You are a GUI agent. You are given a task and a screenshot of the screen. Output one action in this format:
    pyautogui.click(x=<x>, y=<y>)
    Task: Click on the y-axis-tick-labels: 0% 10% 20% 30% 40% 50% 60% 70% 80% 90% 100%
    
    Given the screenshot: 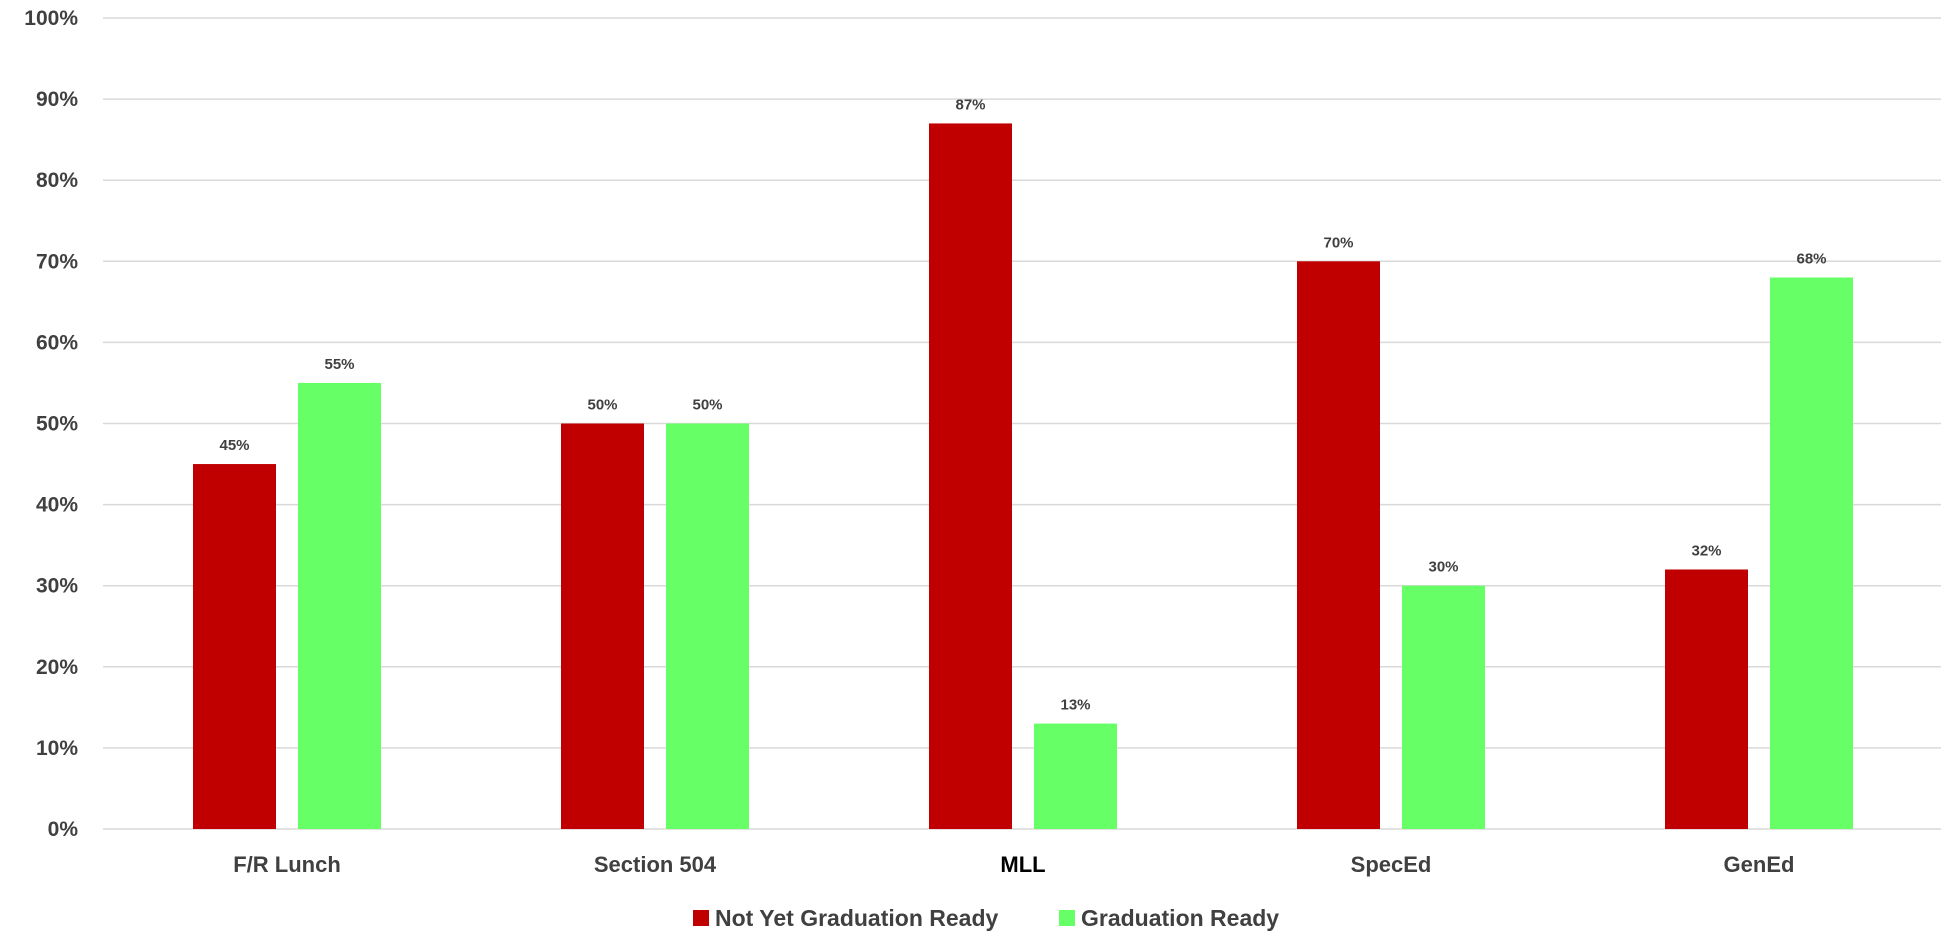 What is the action you would take?
    pyautogui.click(x=51, y=424)
    